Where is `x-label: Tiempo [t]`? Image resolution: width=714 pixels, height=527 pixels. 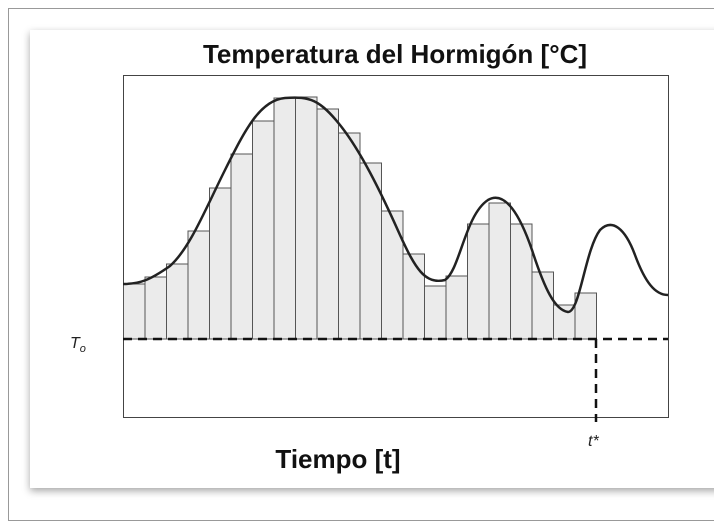
x-label: Tiempo [t] is located at coordinates (337, 459).